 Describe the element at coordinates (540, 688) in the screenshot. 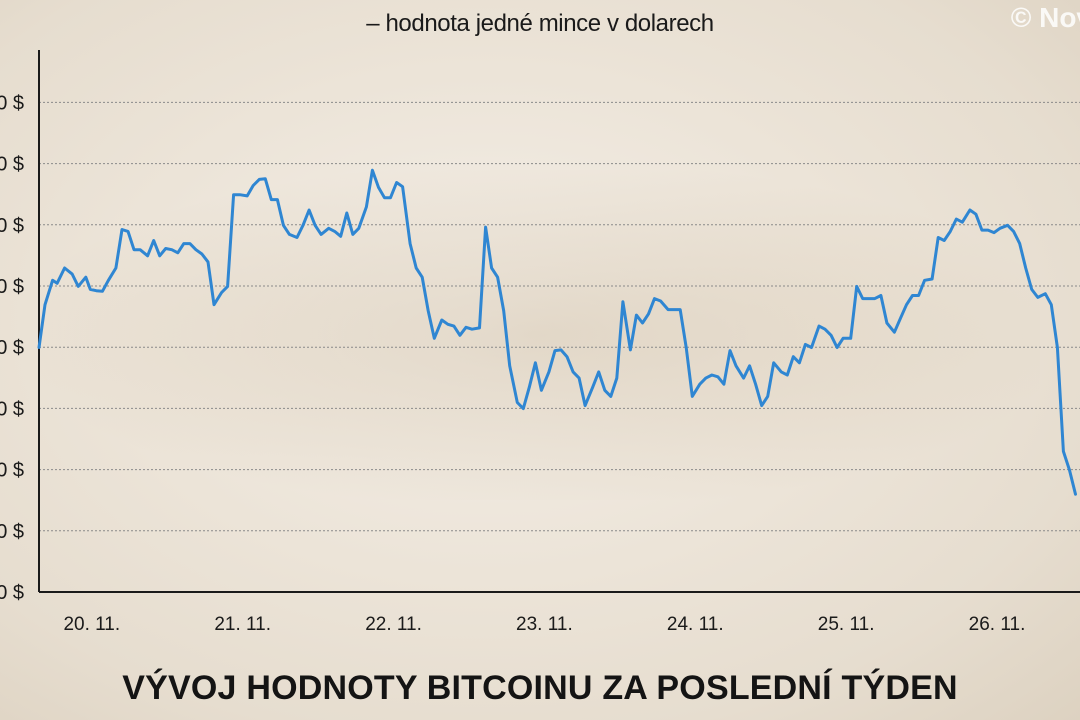

I see `chart-title: VÝVOJ HODNOTY BITCOINU ZA POSLEDNÍ TÝDEN` at that location.